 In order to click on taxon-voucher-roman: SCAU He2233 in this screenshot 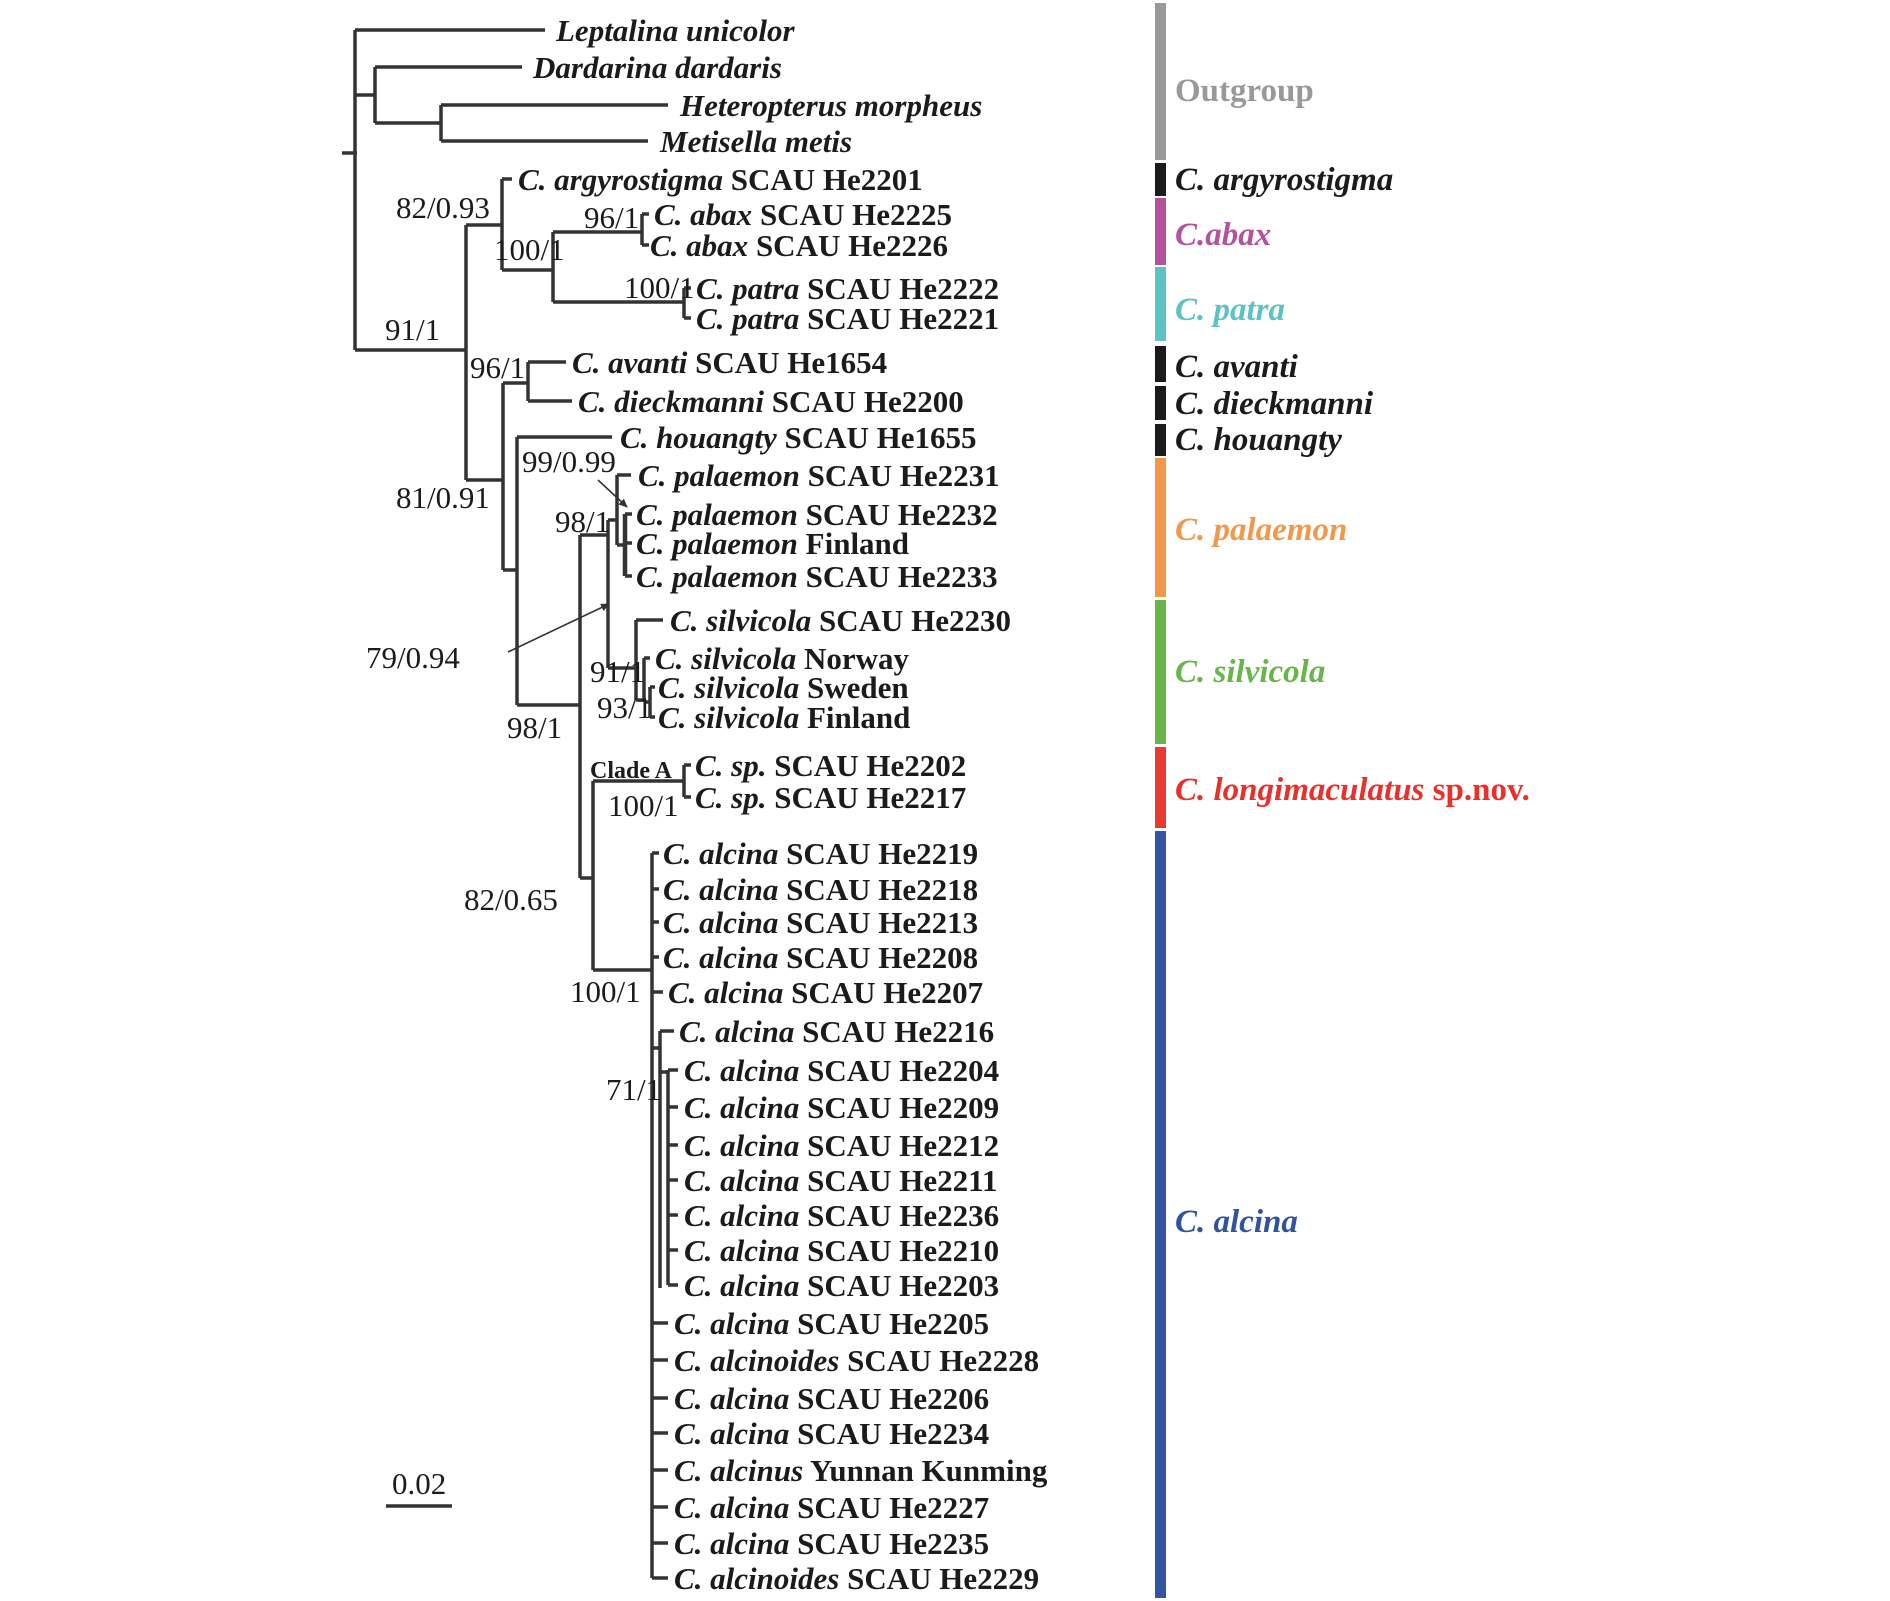, I will do `click(898, 576)`.